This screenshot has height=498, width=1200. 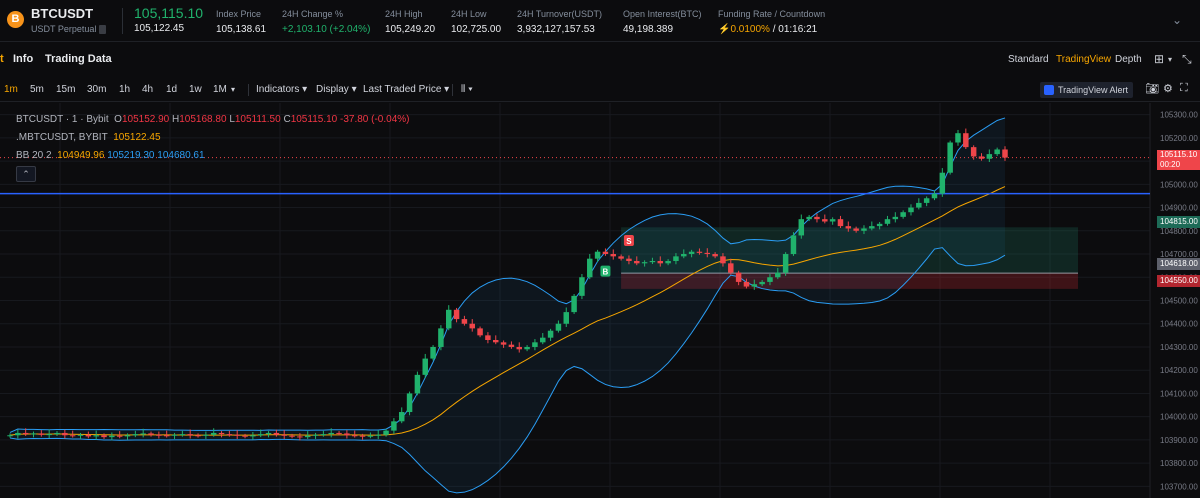 I want to click on display-menu: Display ▾, so click(x=336, y=89).